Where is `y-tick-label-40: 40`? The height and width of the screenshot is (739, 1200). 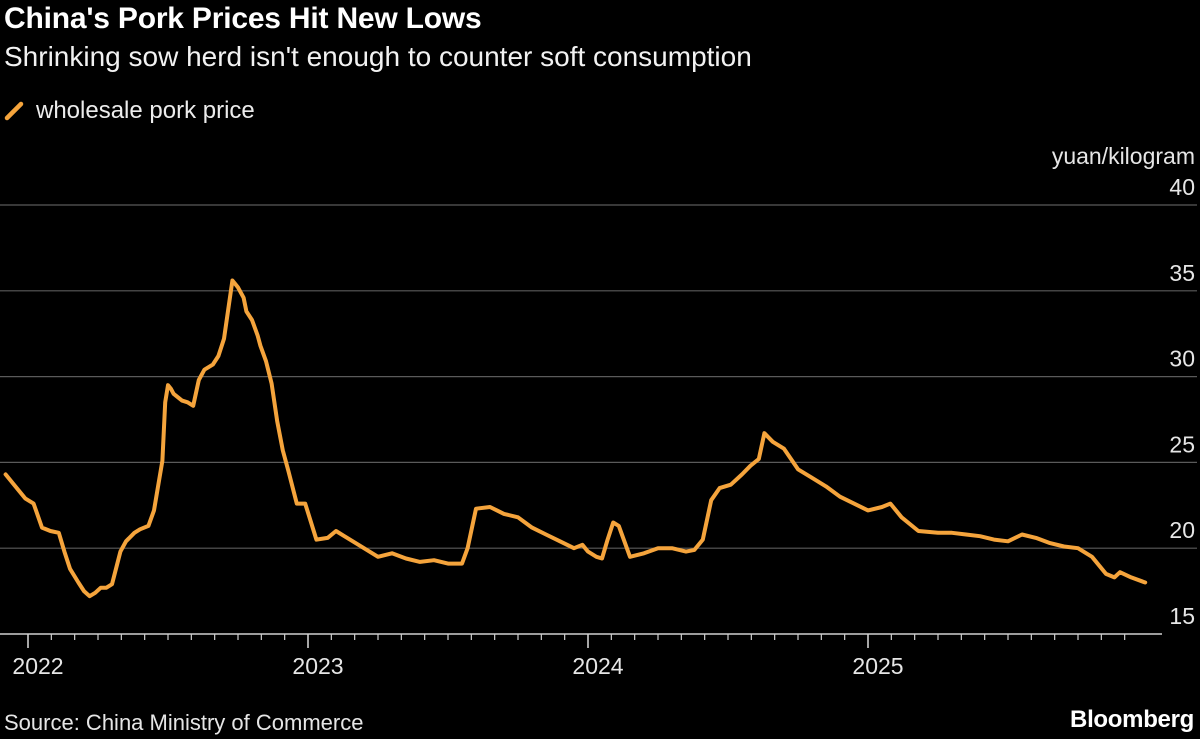 y-tick-label-40: 40 is located at coordinates (1182, 187).